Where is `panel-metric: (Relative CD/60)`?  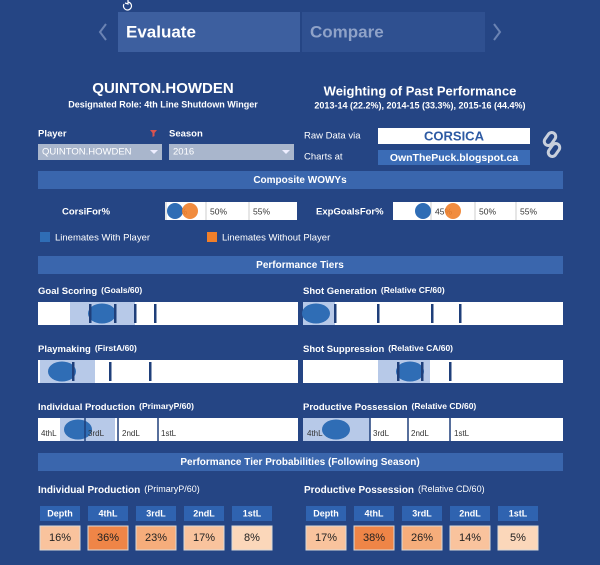
panel-metric: (Relative CD/60) is located at coordinates (444, 406).